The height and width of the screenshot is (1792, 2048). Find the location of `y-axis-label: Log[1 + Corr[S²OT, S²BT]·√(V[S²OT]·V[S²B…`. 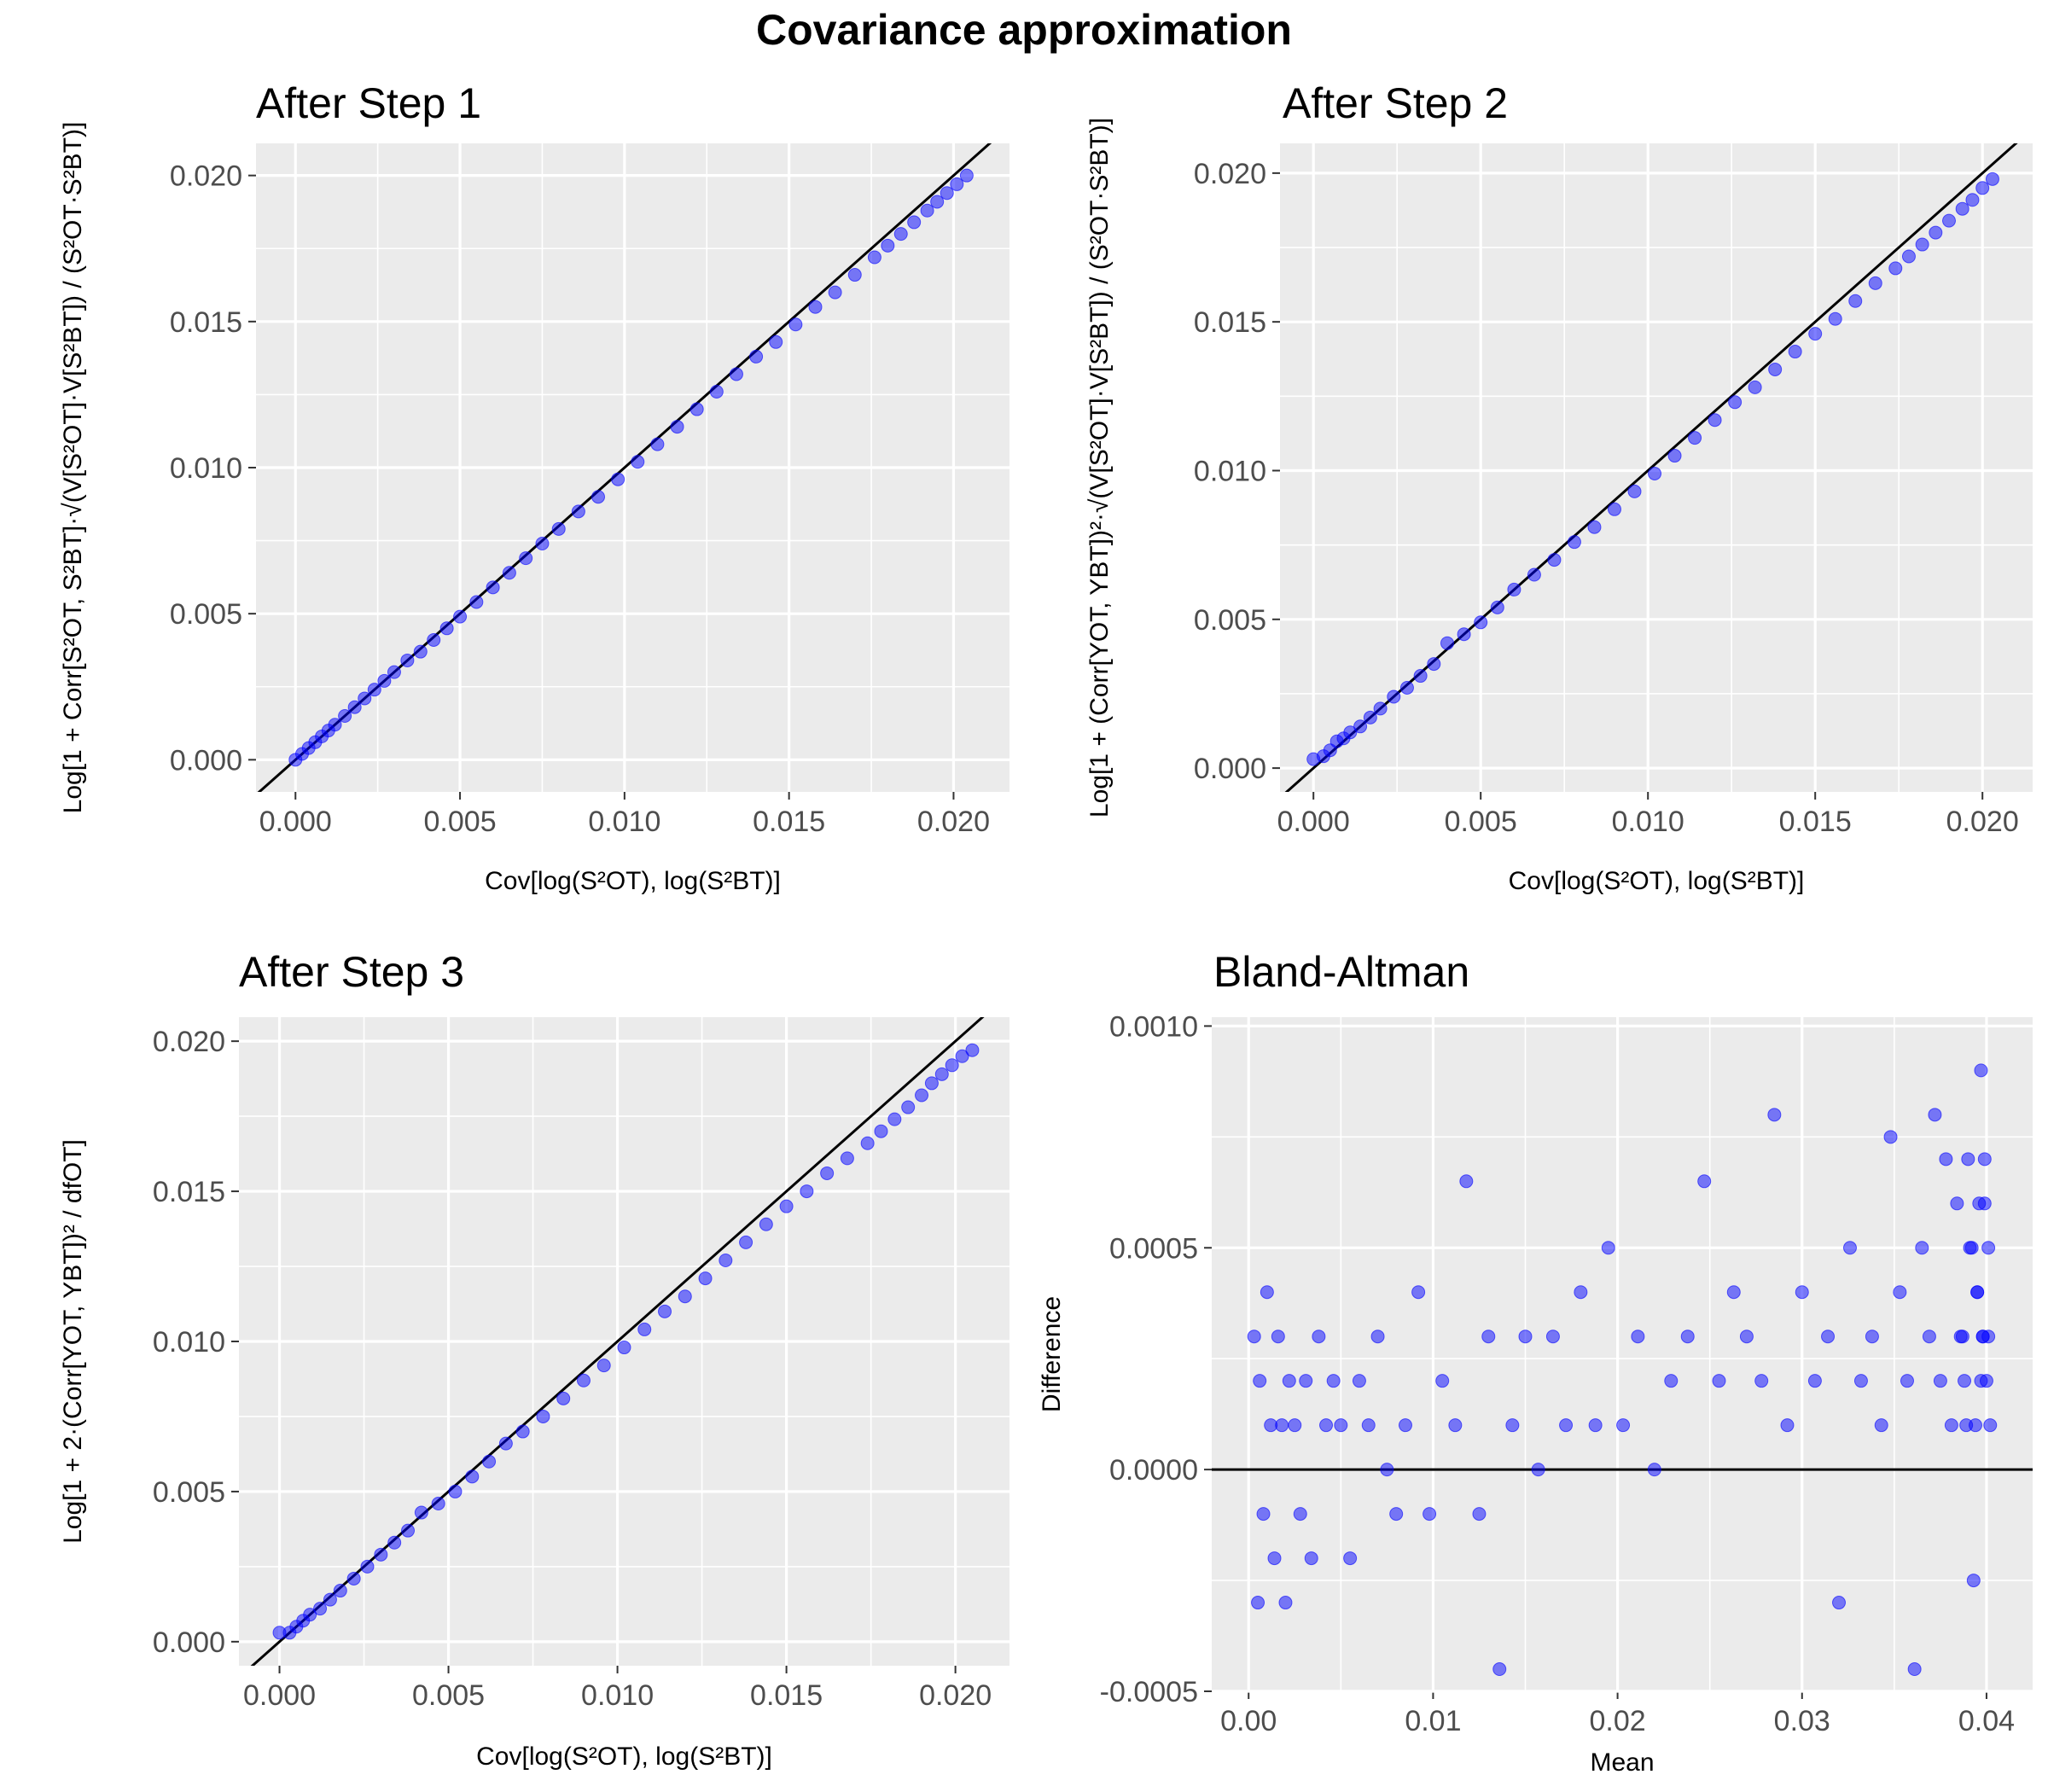

y-axis-label: Log[1 + Corr[S²OT, S²BT]·√(V[S²OT]·V[S²B… is located at coordinates (73, 468).